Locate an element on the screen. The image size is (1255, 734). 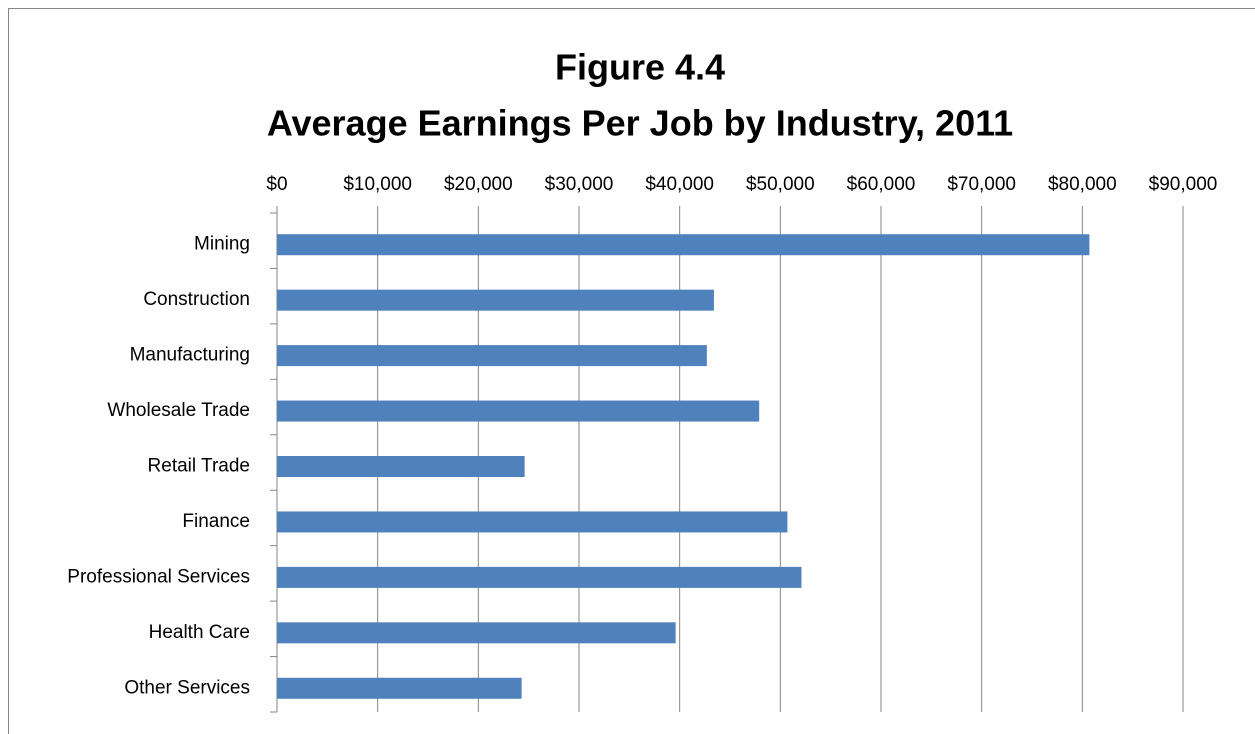
x-tick-label: $20,000 is located at coordinates (478, 184).